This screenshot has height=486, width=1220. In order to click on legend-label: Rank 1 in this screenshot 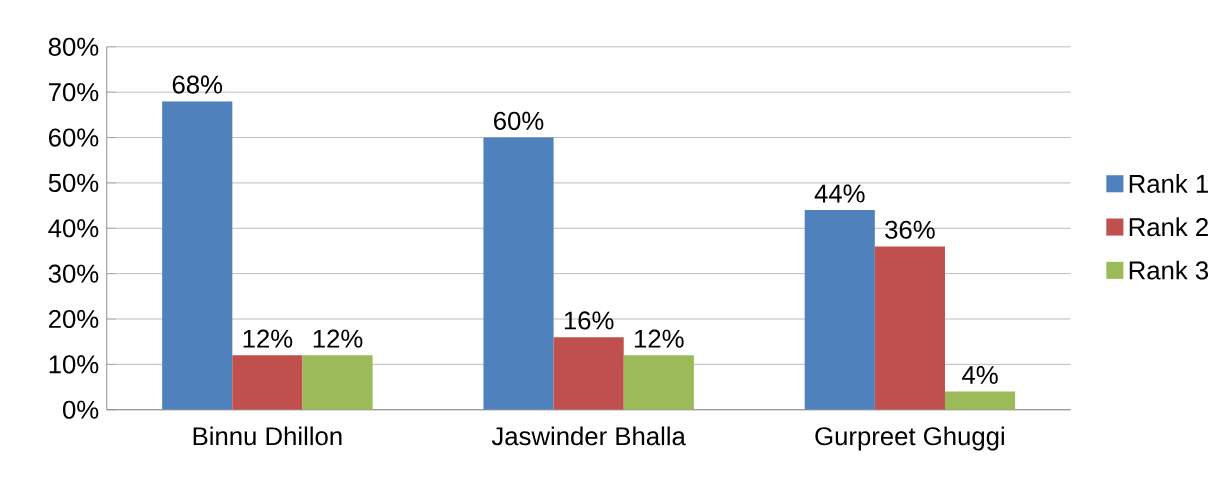, I will do `click(1168, 183)`.